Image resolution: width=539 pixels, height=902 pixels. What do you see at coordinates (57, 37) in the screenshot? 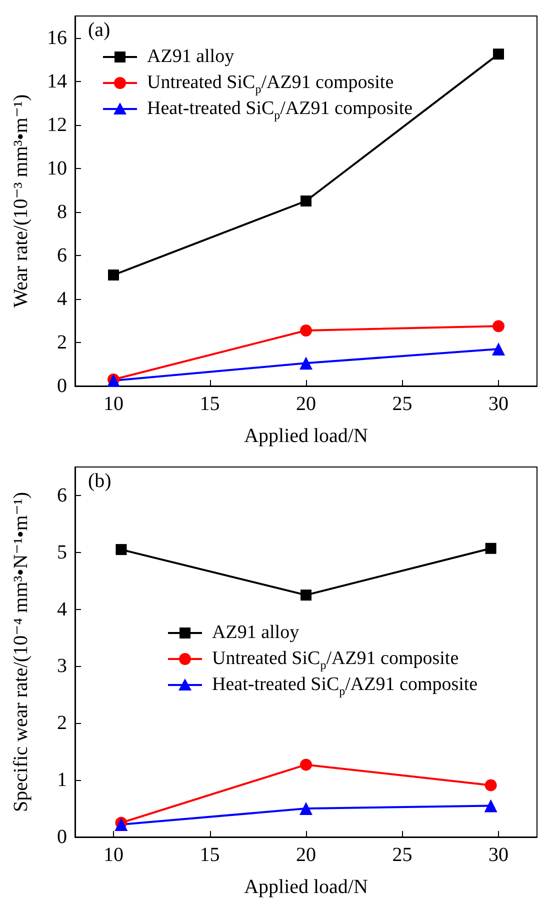
I see `y-tick-label: 16` at bounding box center [57, 37].